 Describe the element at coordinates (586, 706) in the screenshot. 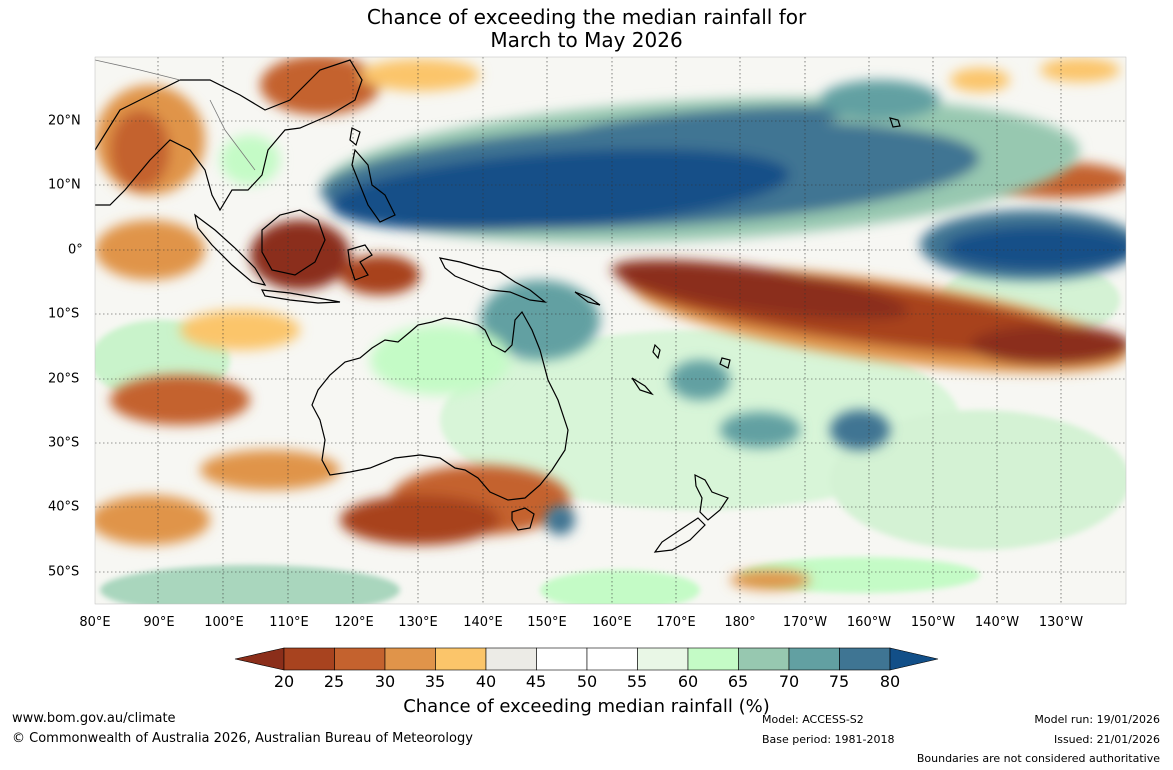

I see `colorbar-label: Chance of exceeding median rainfall (%)` at that location.